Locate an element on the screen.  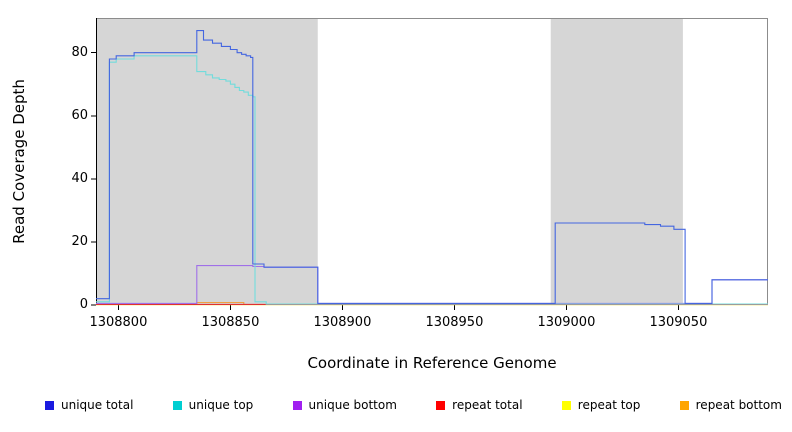
y-tick-label: 20 is located at coordinates (79, 241).